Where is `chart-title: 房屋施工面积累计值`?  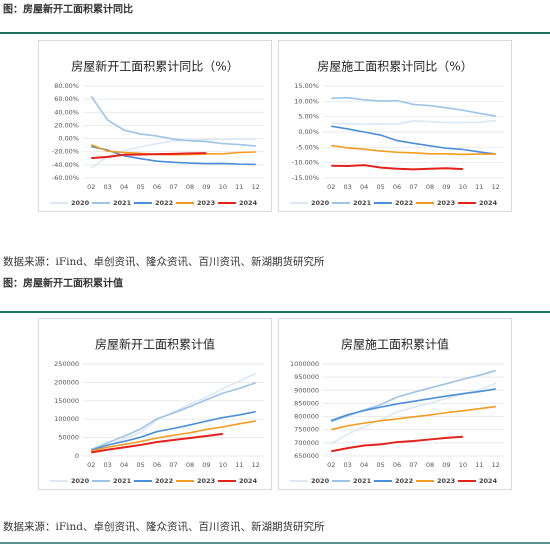 chart-title: 房屋施工面积累计值 is located at coordinates (395, 344).